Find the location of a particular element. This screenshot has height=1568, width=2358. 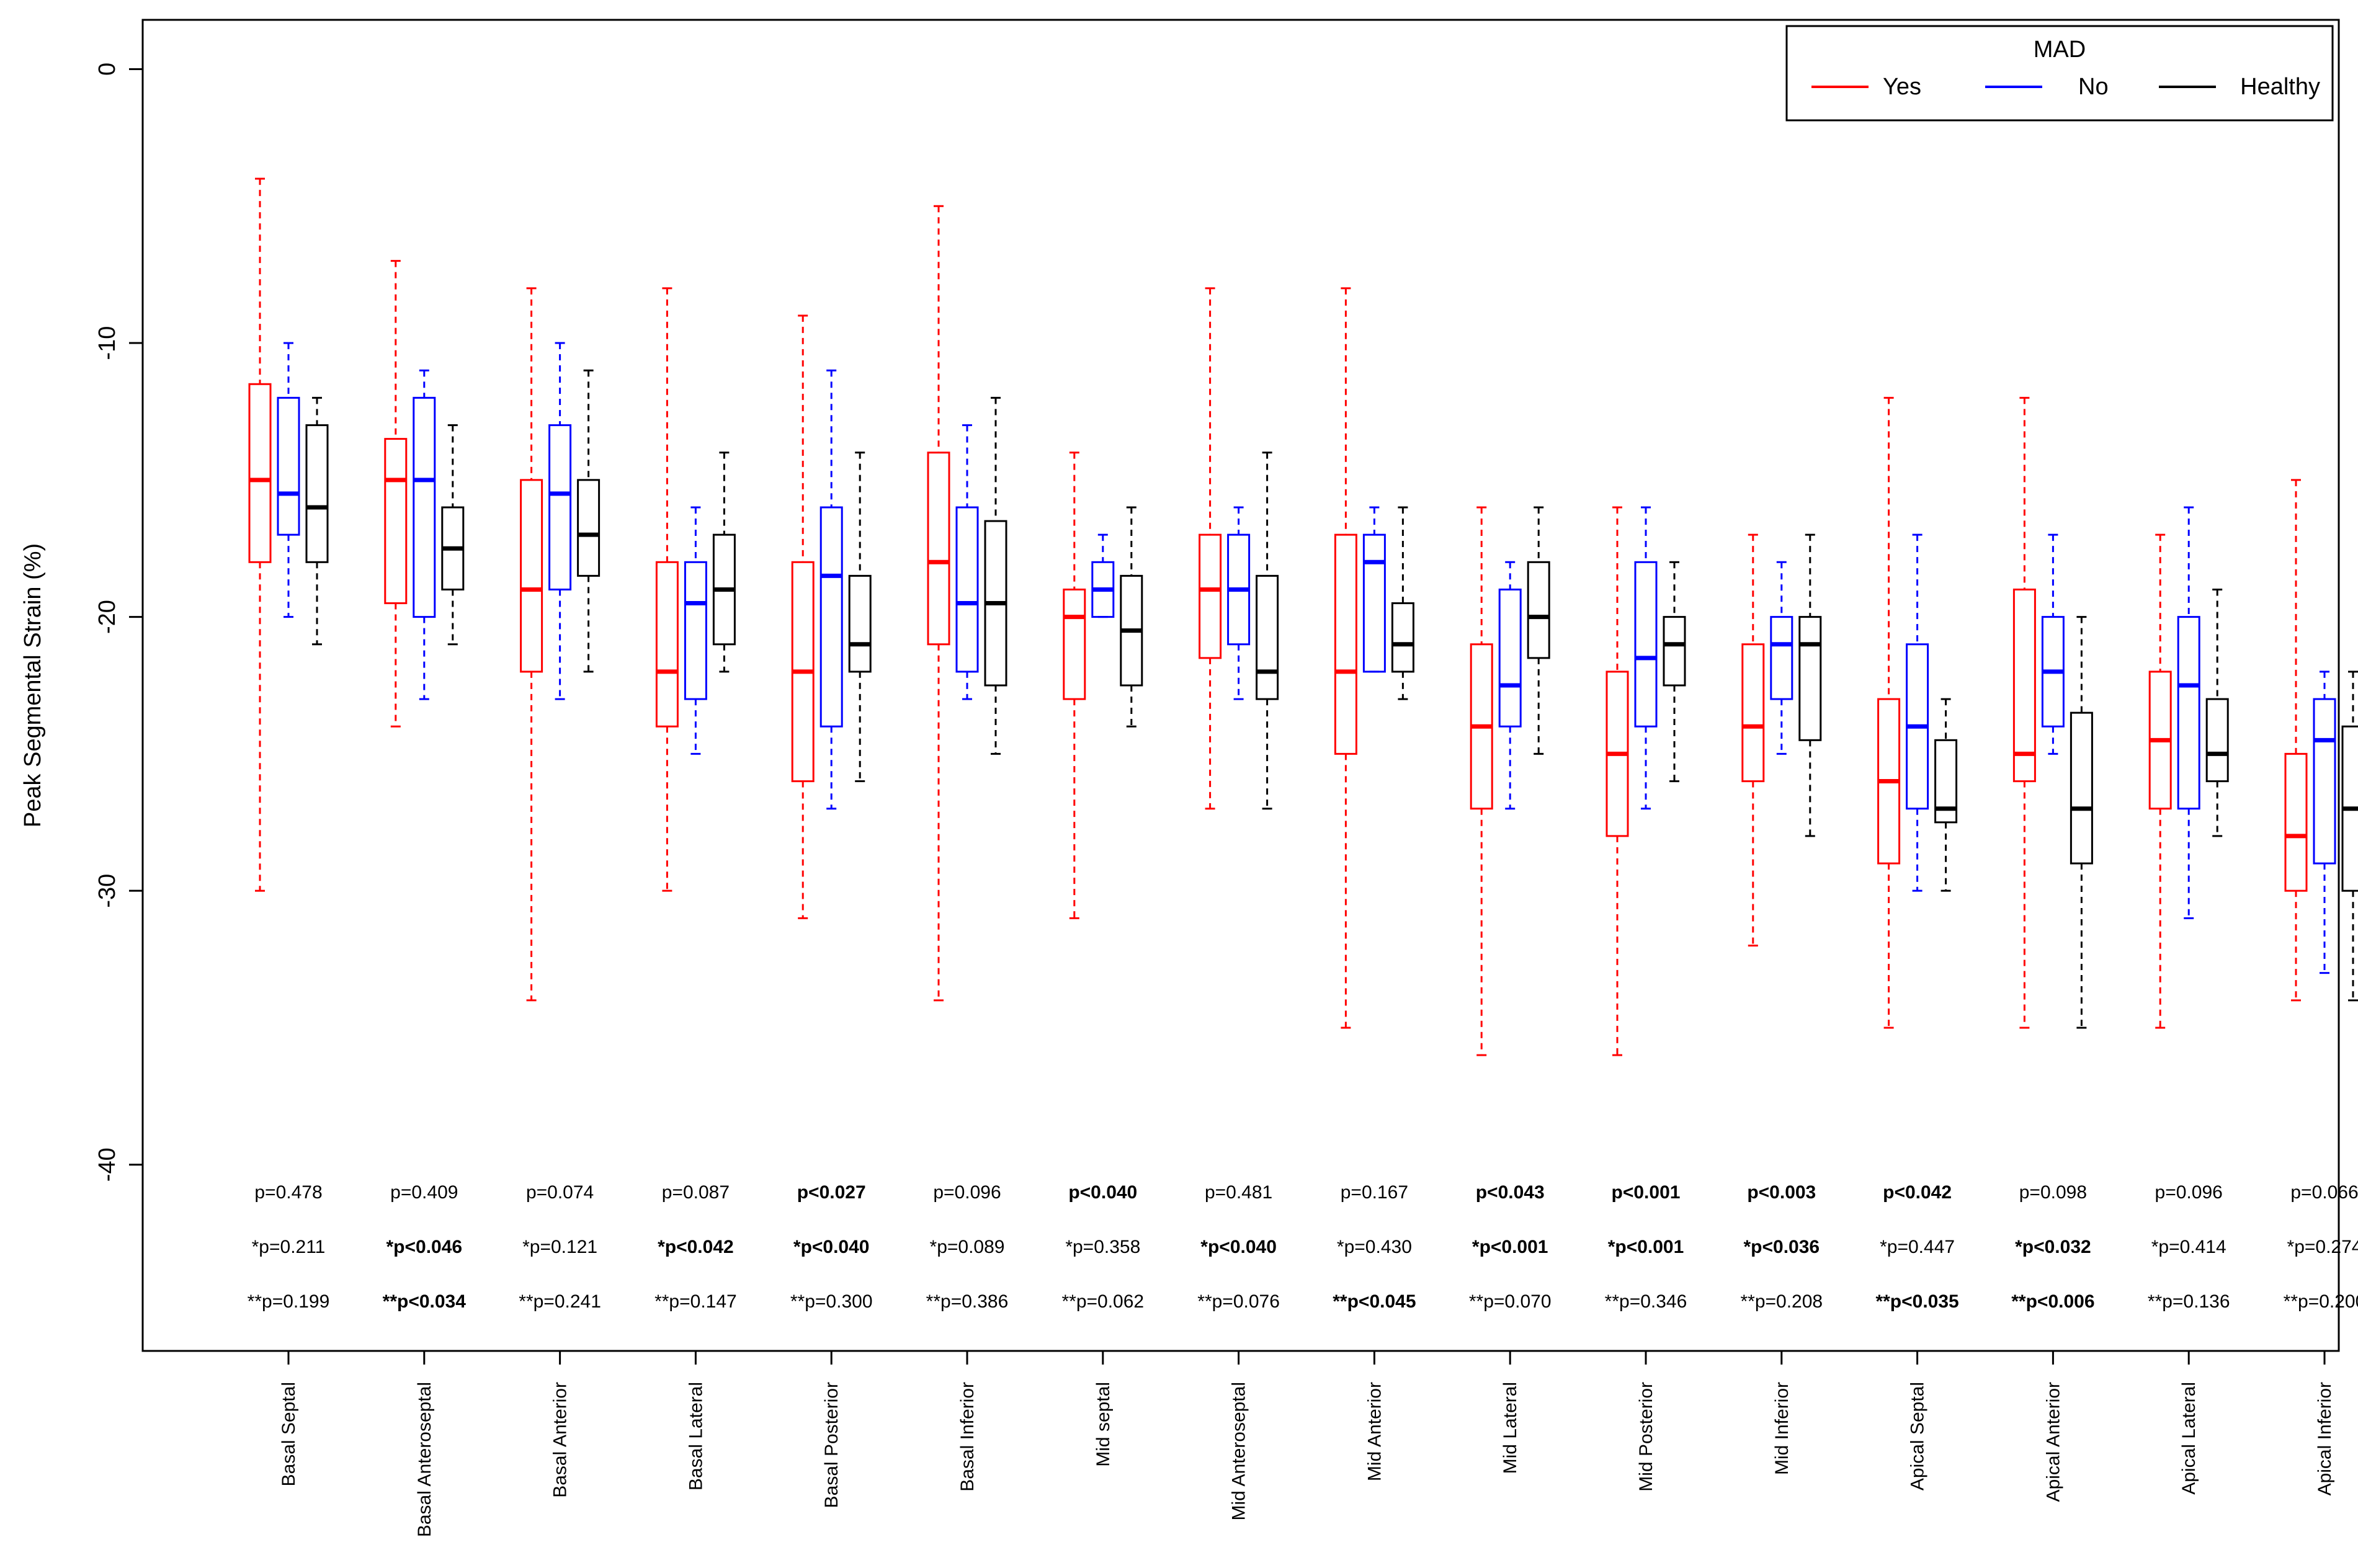

p-value-label: **p=0.199 is located at coordinates (289, 1301).